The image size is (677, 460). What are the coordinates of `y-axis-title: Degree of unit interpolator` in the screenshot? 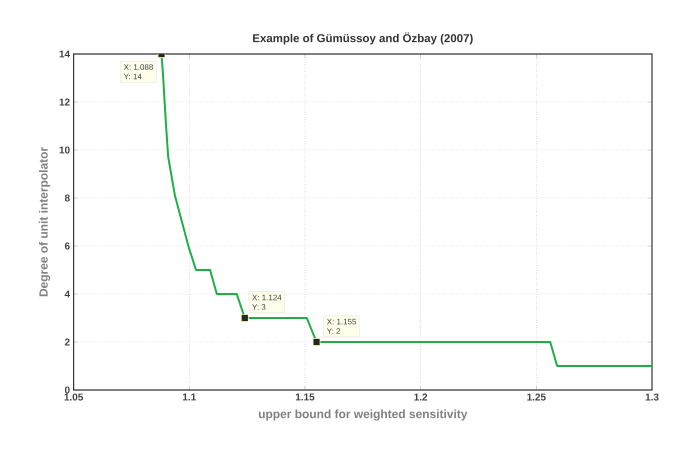 It's located at (44, 221).